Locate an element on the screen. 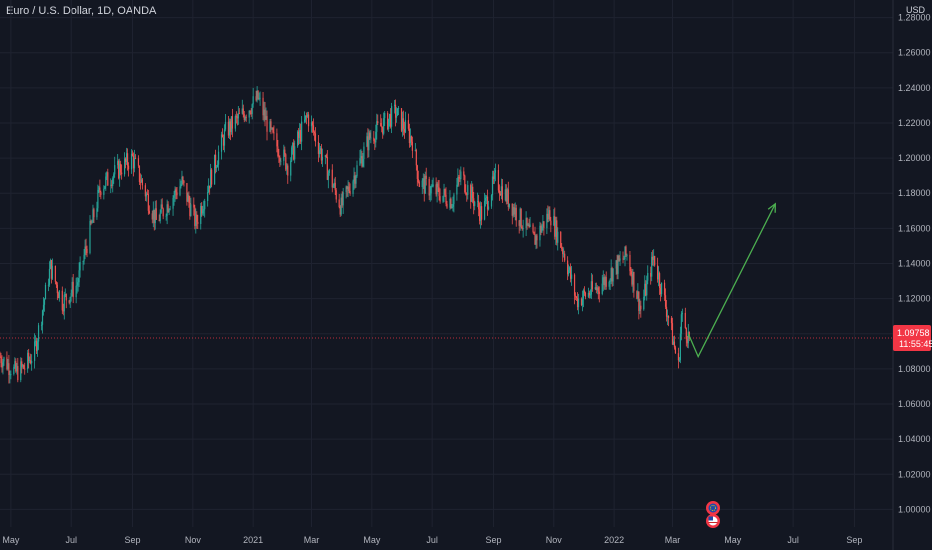  x-tick-label: 2022 is located at coordinates (614, 540).